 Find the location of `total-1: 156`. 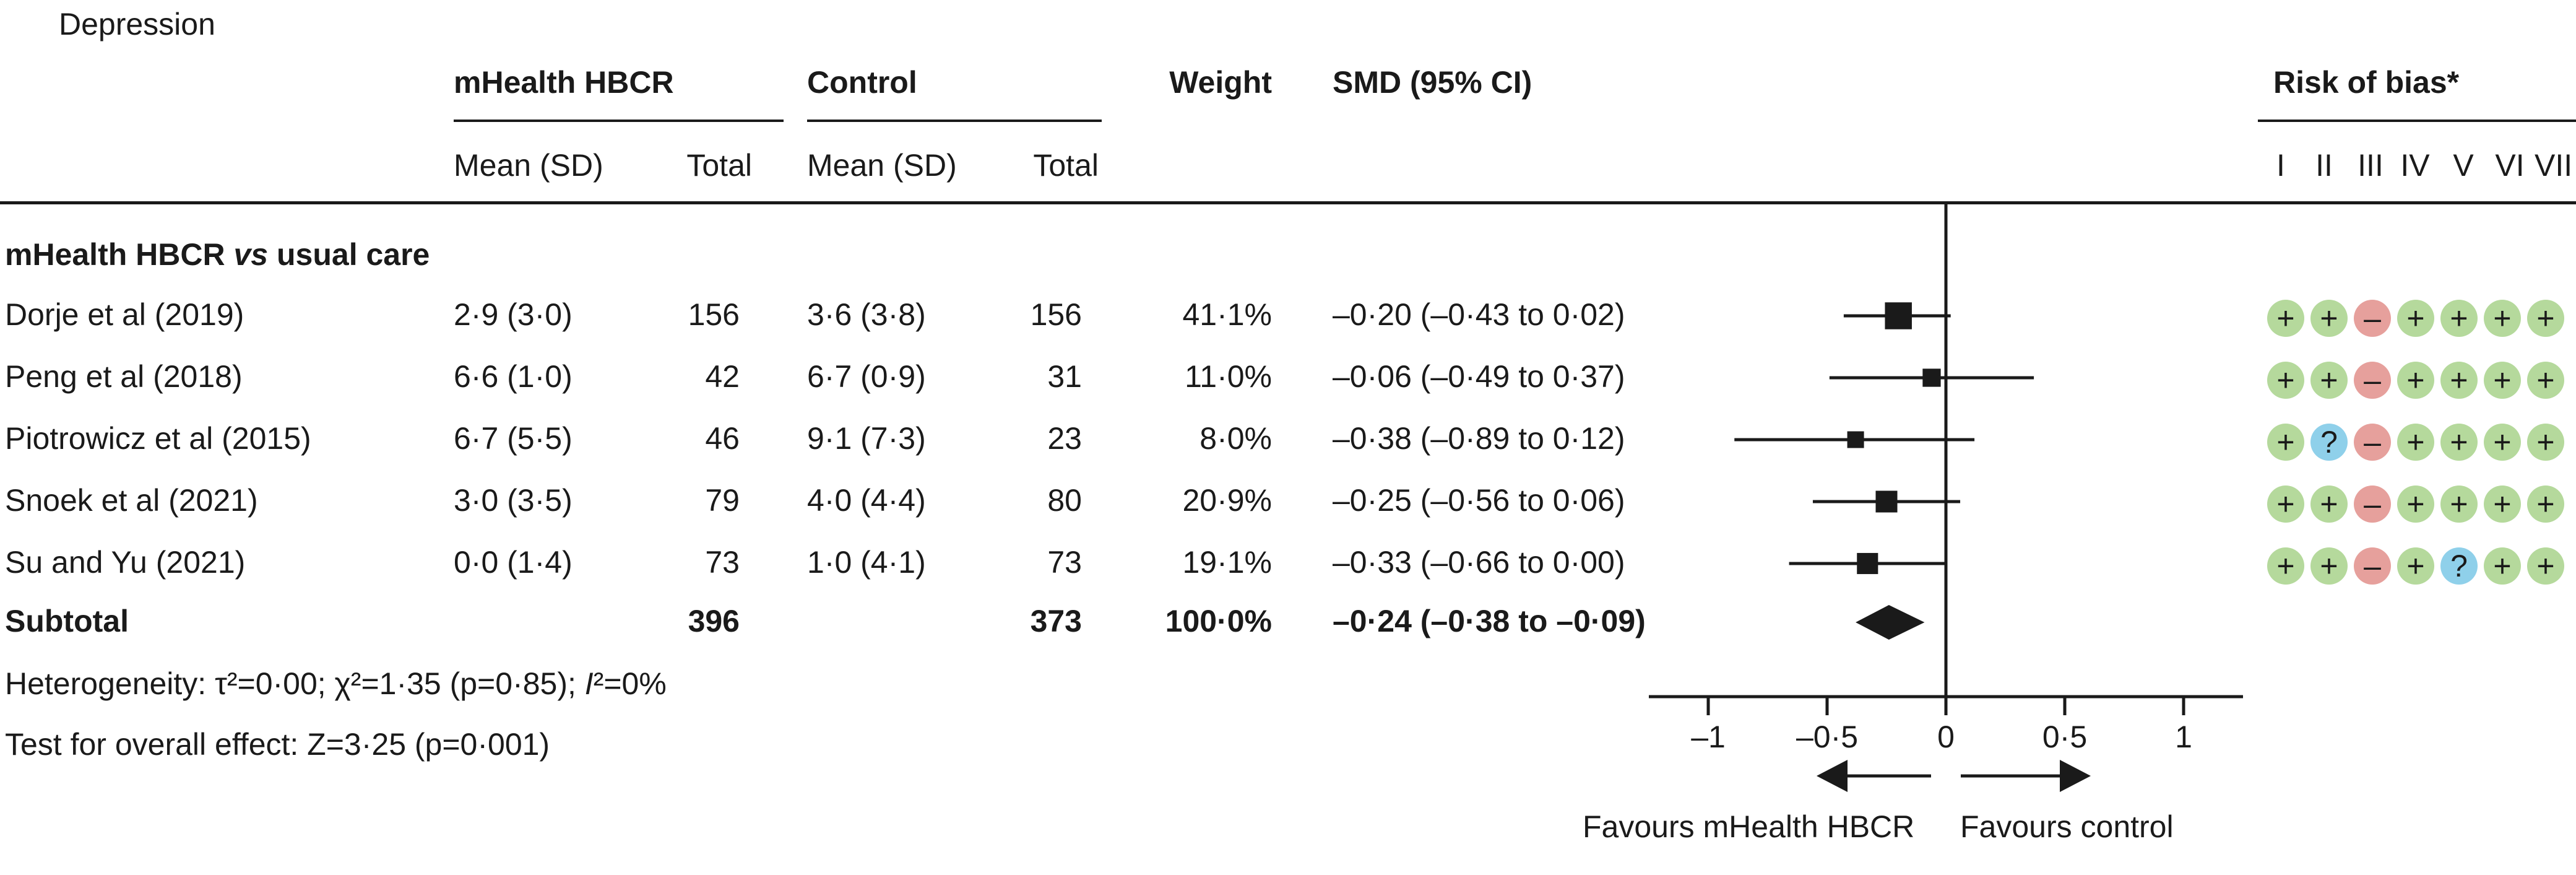

total-1: 156 is located at coordinates (714, 314).